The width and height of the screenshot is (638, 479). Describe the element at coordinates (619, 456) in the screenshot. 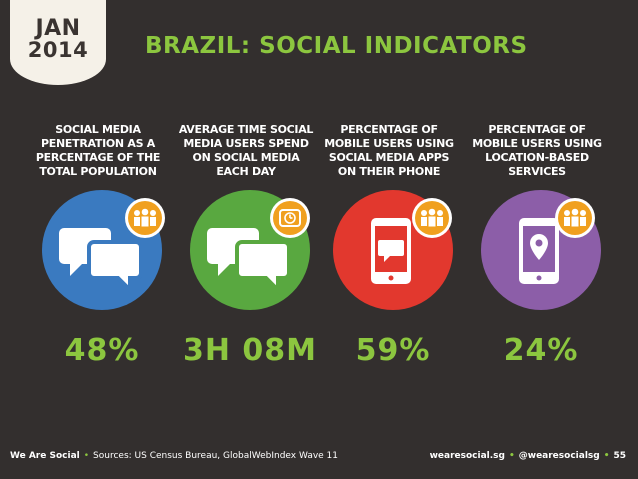

I see `page-number: 55` at that location.